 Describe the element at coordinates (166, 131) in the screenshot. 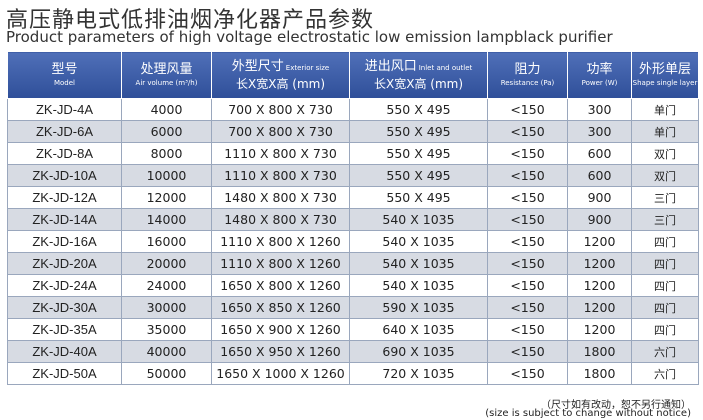

I see `cell-air-volume: 6000` at that location.